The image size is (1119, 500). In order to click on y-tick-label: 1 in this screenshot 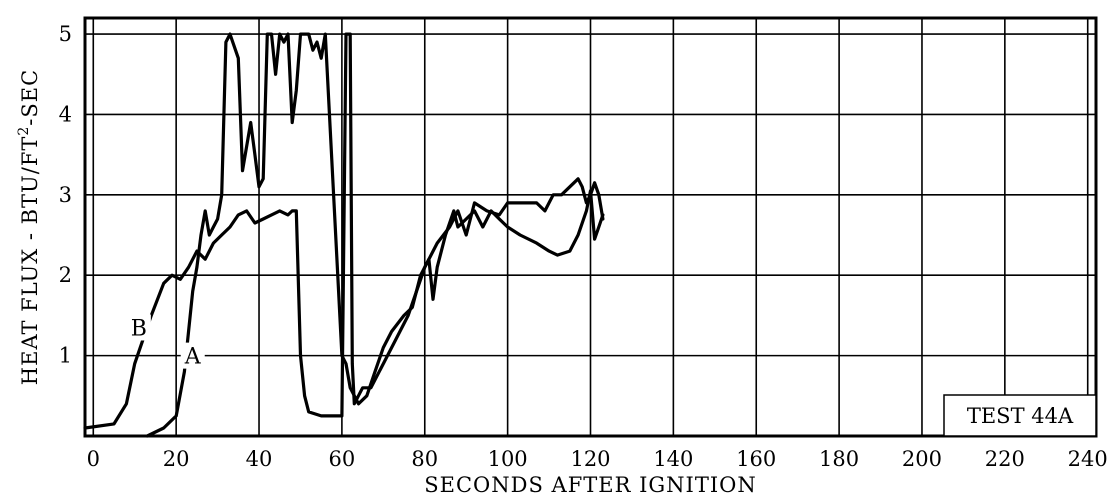, I will do `click(65, 356)`.